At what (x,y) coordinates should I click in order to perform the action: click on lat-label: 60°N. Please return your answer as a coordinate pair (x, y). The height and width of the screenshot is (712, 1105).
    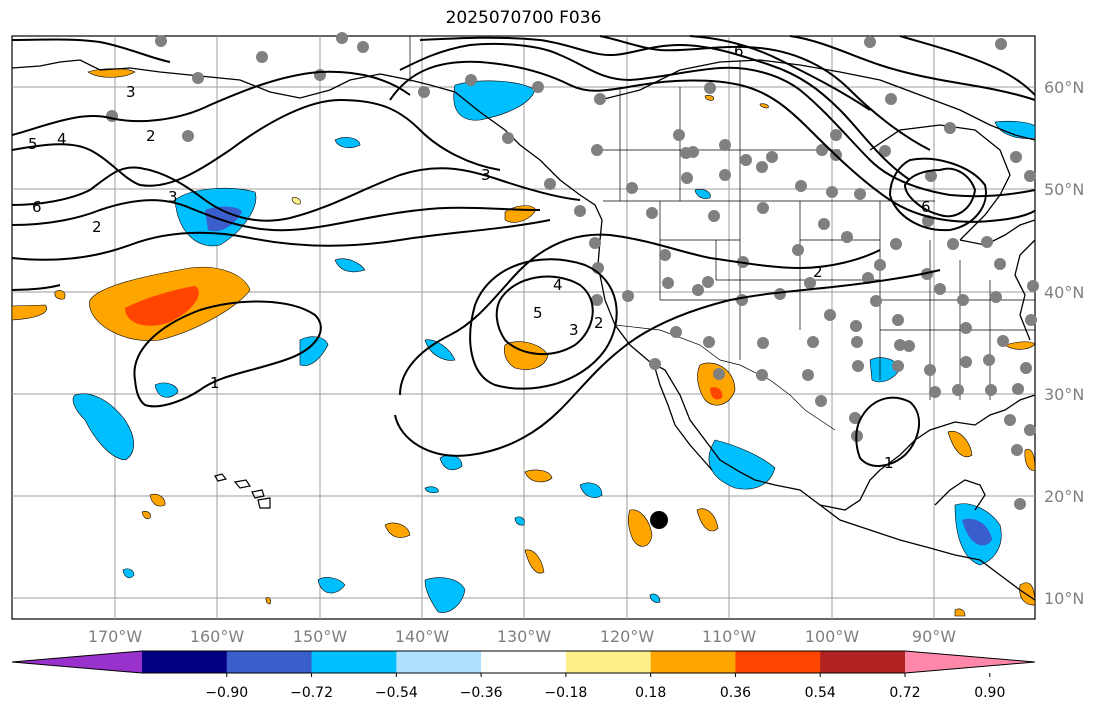
    Looking at the image, I should click on (1064, 87).